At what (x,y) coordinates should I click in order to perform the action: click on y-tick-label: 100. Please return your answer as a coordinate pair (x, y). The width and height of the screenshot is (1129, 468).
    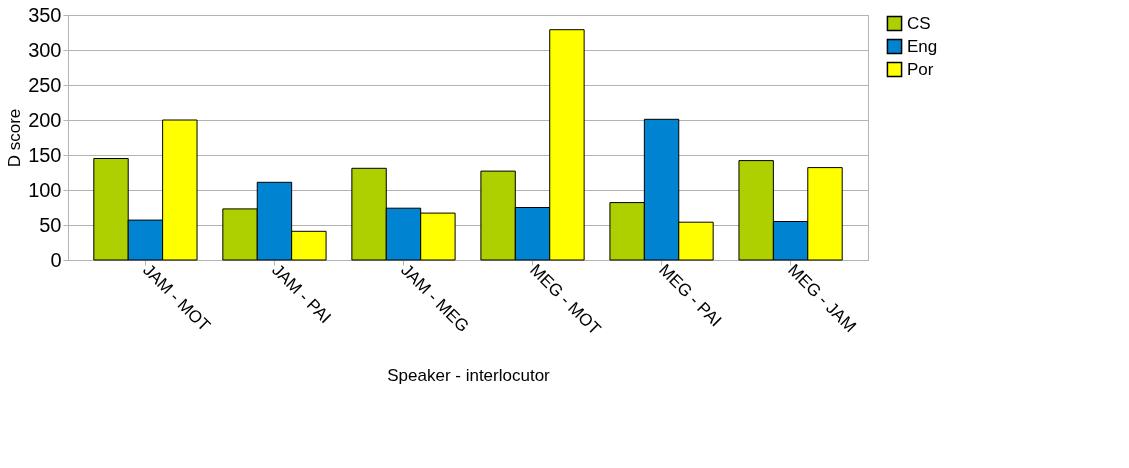
    Looking at the image, I should click on (45, 189).